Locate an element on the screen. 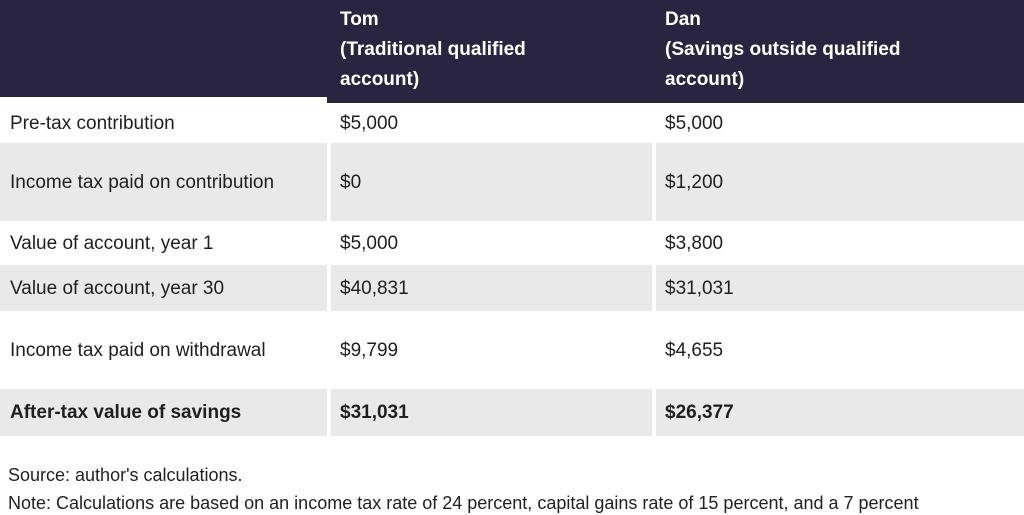  header-cell-dan: Dan (Savings outside qualified account) is located at coordinates (838, 51).